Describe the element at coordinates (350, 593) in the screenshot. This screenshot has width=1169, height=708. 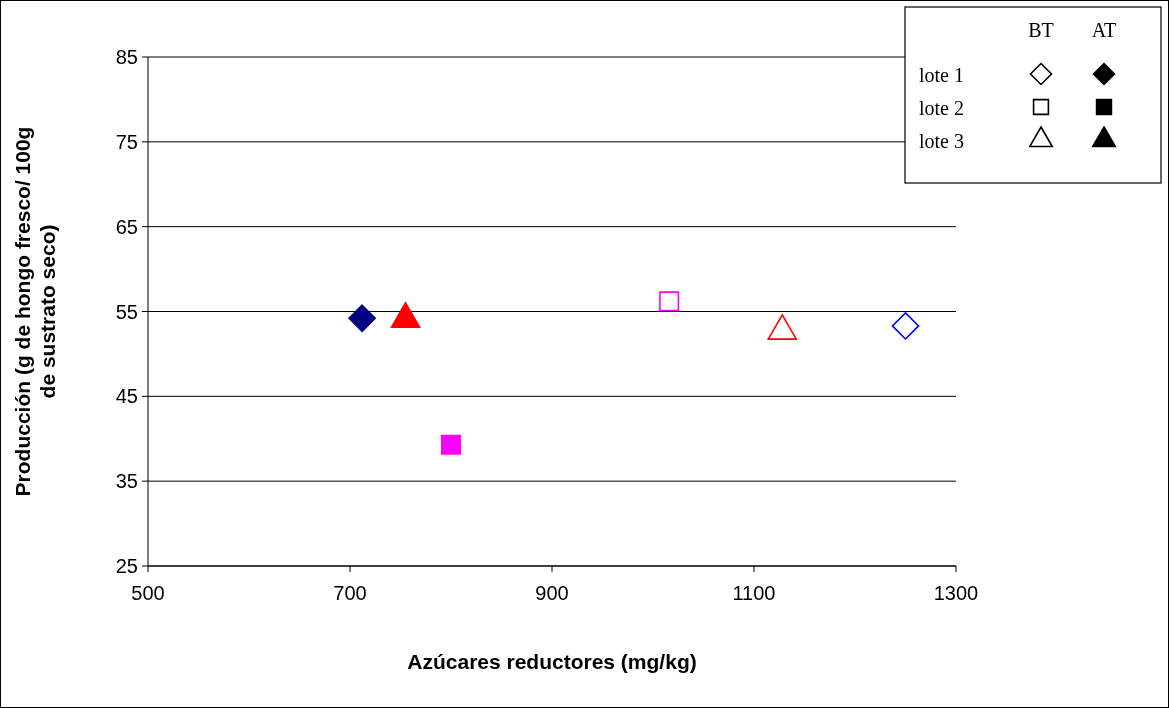
I see `x-tick-label: 700` at that location.